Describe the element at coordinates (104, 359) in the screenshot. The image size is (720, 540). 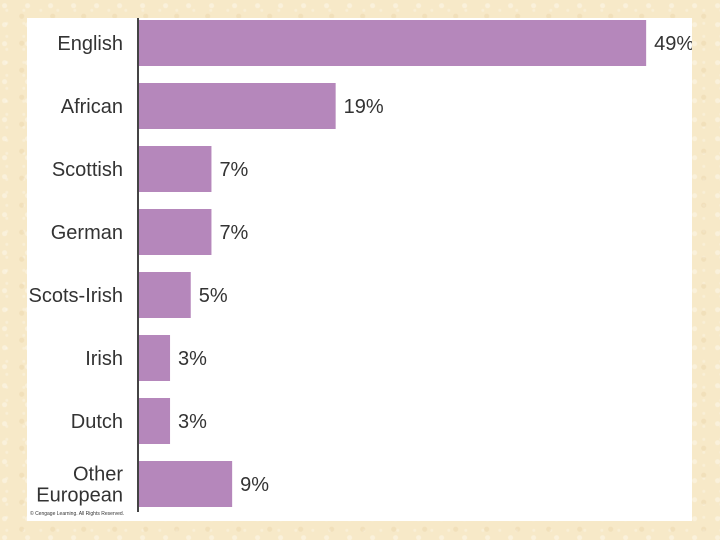
I see `category-label: Irish` at that location.